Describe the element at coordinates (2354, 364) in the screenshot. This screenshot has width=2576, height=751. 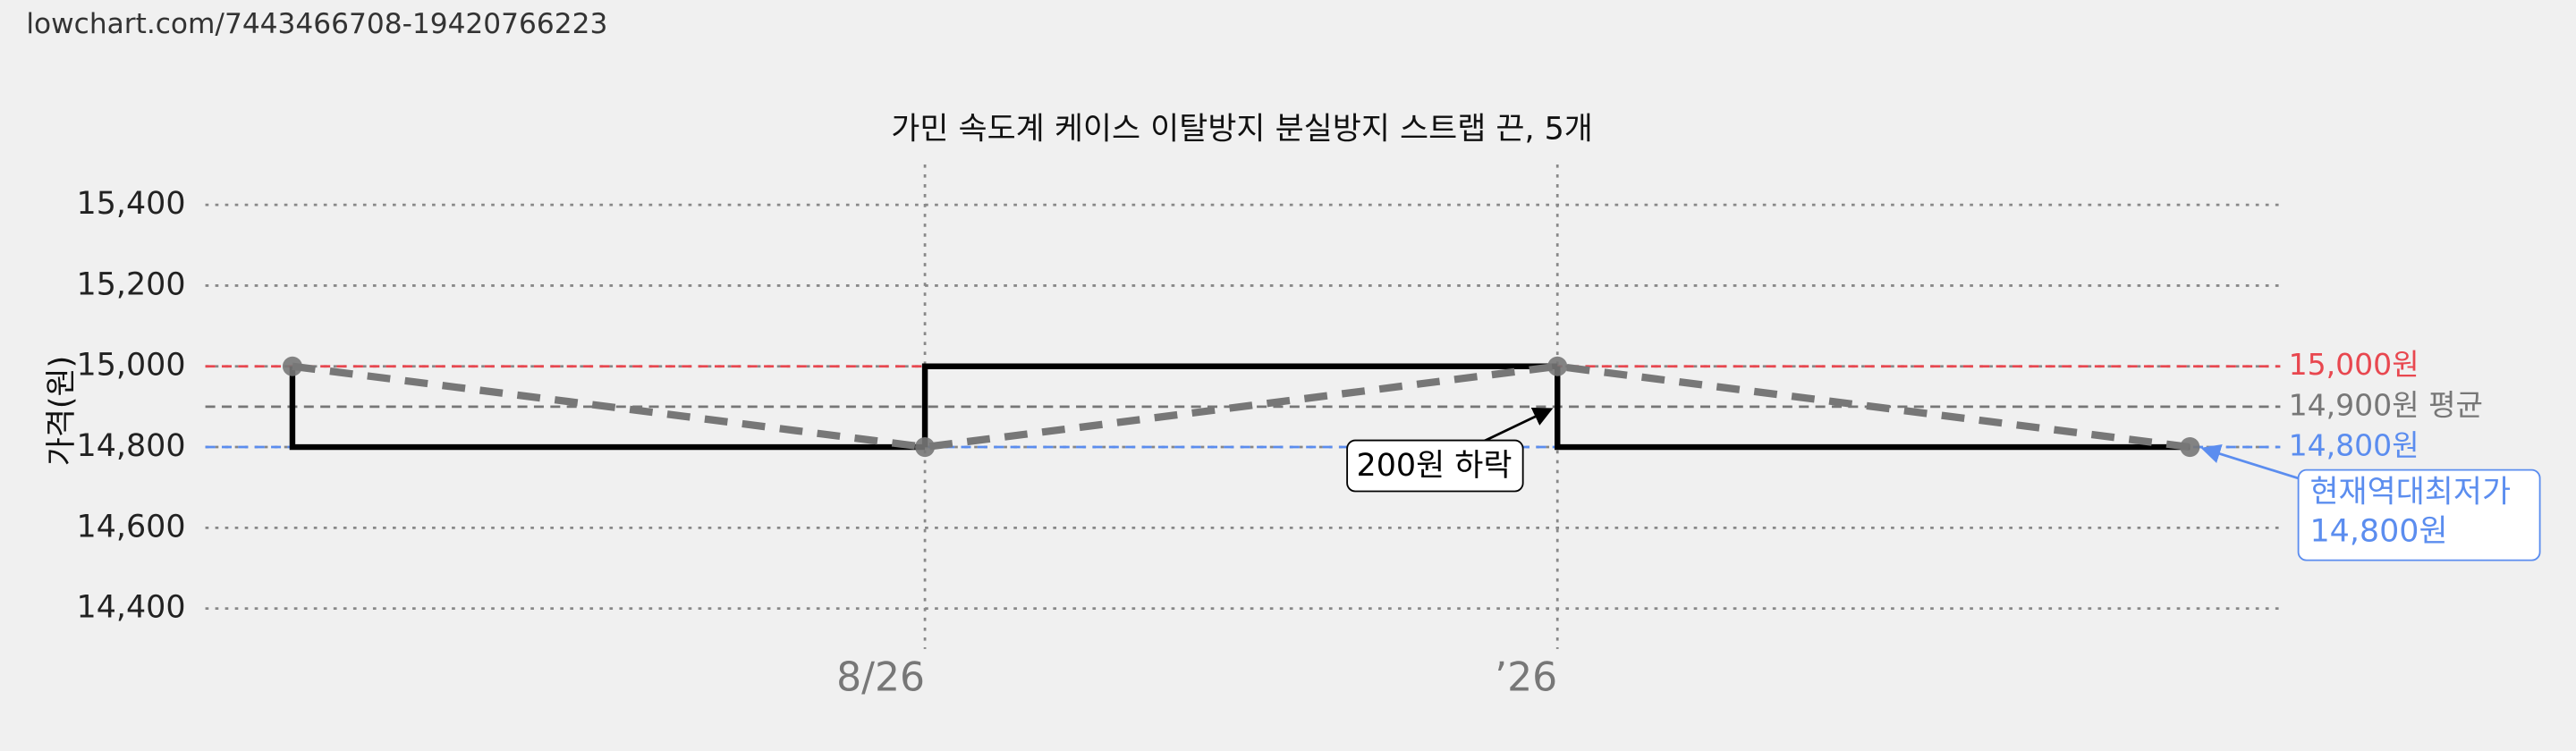
I see `reference-label: 15,000원` at that location.